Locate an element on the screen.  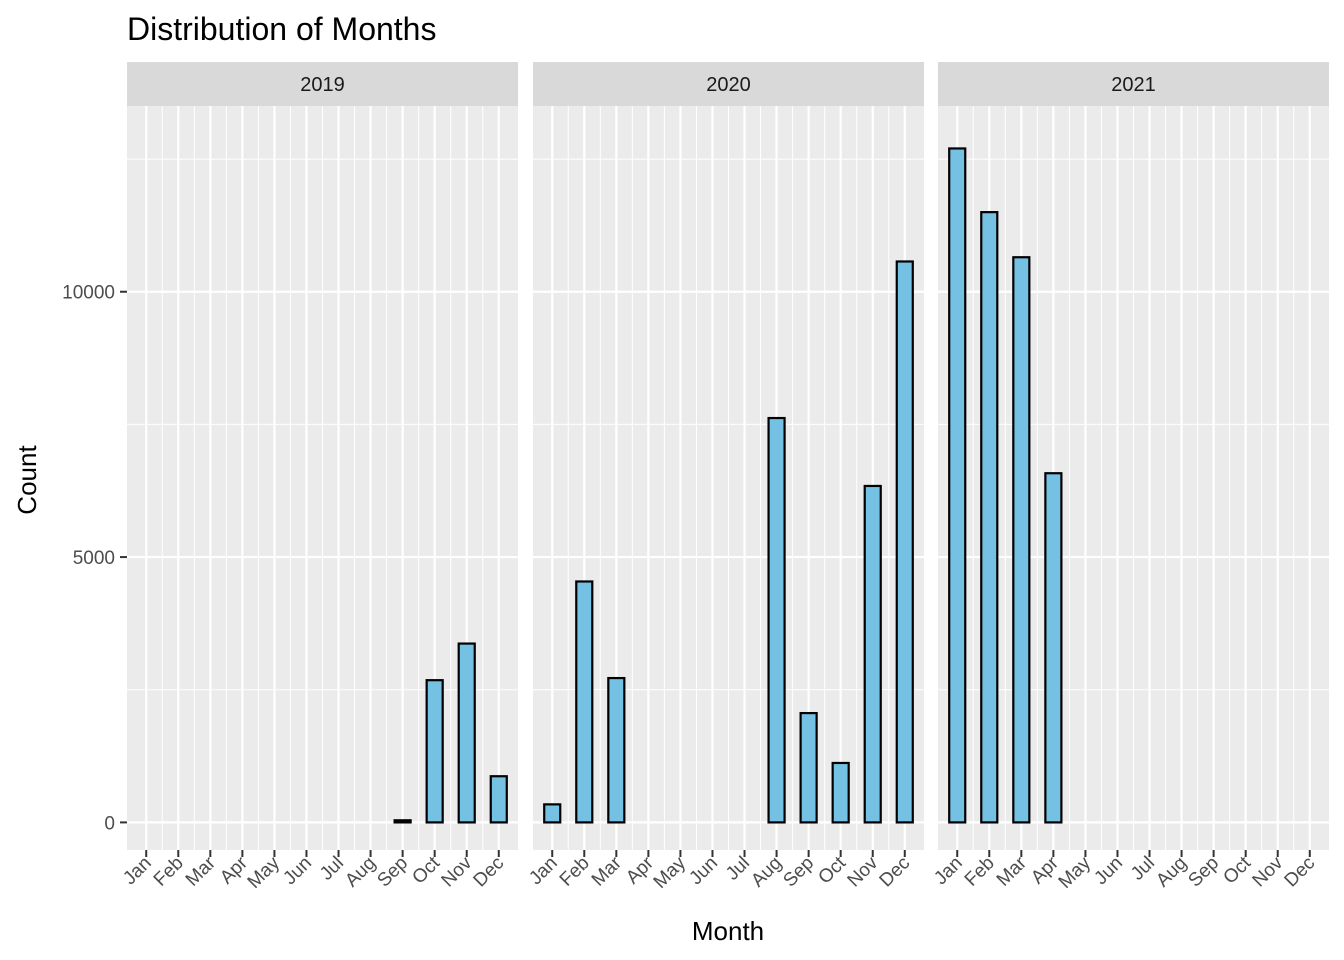
y-tick-label: 0 is located at coordinates (109, 823).